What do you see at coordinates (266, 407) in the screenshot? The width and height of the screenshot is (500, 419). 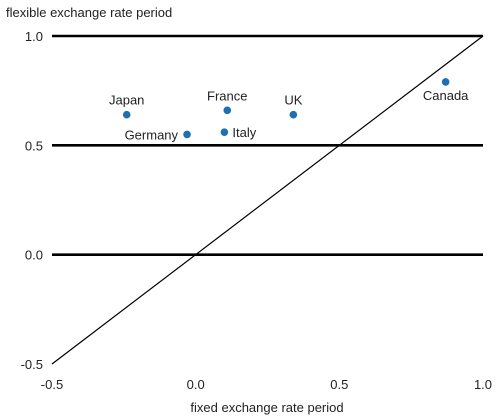 I see `x-axis-title: fixed exchange rate period` at bounding box center [266, 407].